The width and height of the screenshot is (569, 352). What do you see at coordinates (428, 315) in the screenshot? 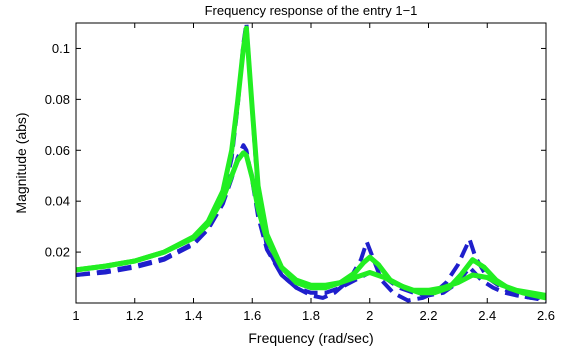
I see `x-tick-label: 2.2` at bounding box center [428, 315].